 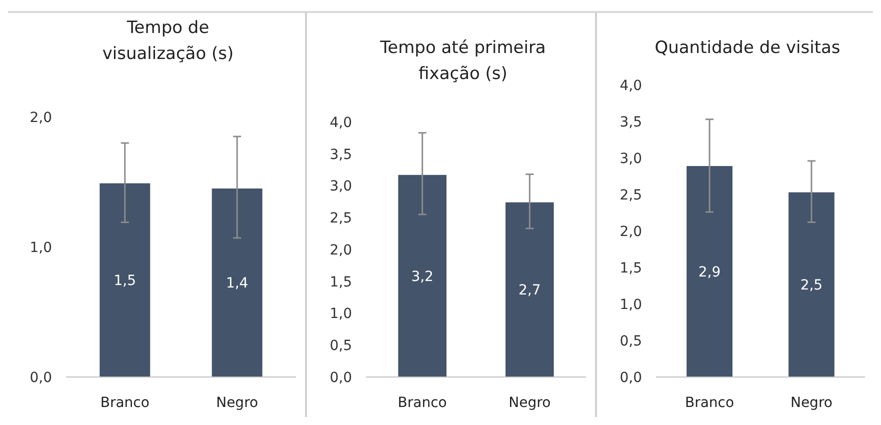 I want to click on data-label: 2,9, so click(x=709, y=272).